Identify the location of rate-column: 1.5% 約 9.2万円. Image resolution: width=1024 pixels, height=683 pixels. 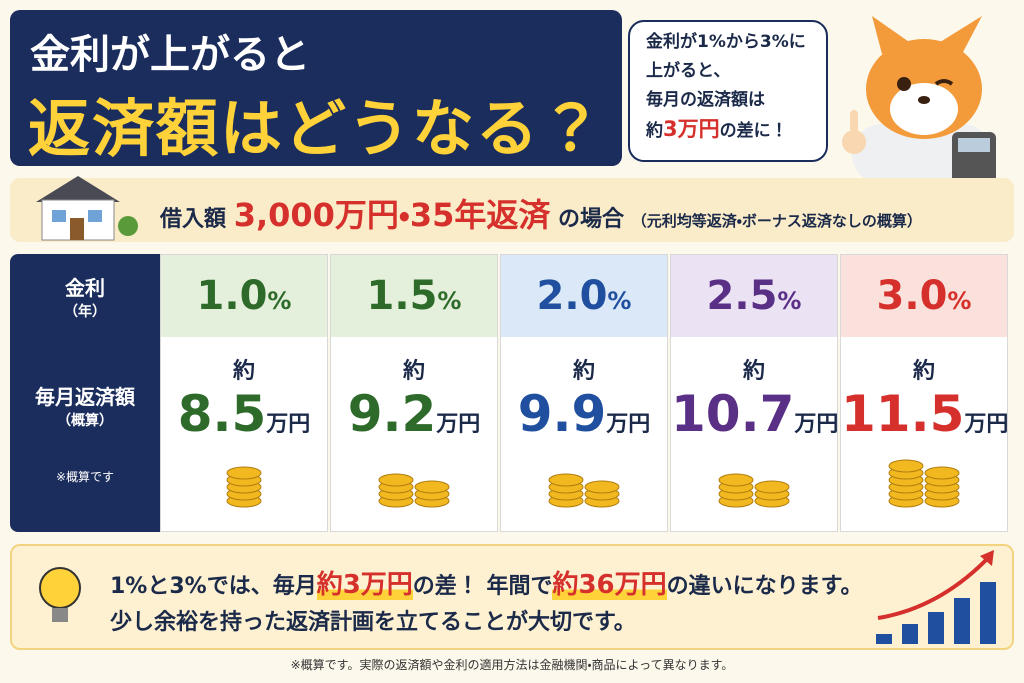
(414, 393).